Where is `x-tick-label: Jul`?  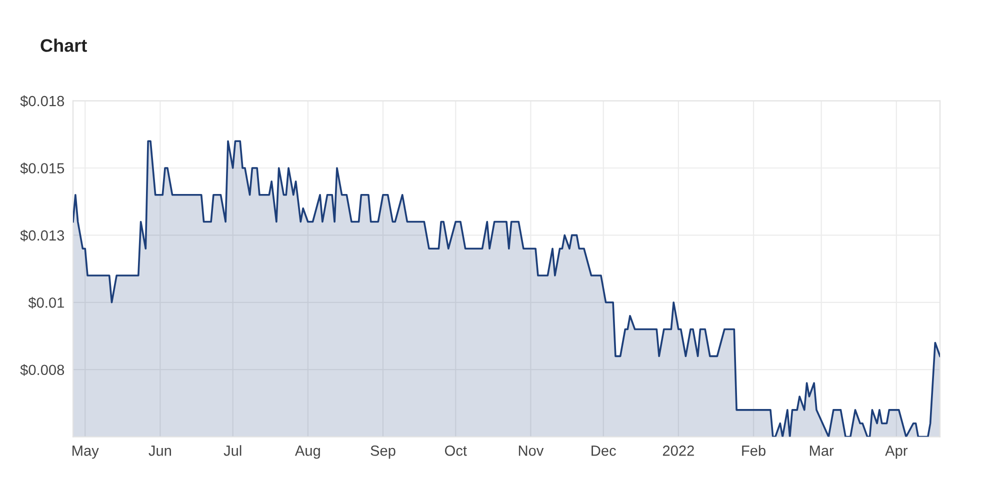 x-tick-label: Jul is located at coordinates (233, 450).